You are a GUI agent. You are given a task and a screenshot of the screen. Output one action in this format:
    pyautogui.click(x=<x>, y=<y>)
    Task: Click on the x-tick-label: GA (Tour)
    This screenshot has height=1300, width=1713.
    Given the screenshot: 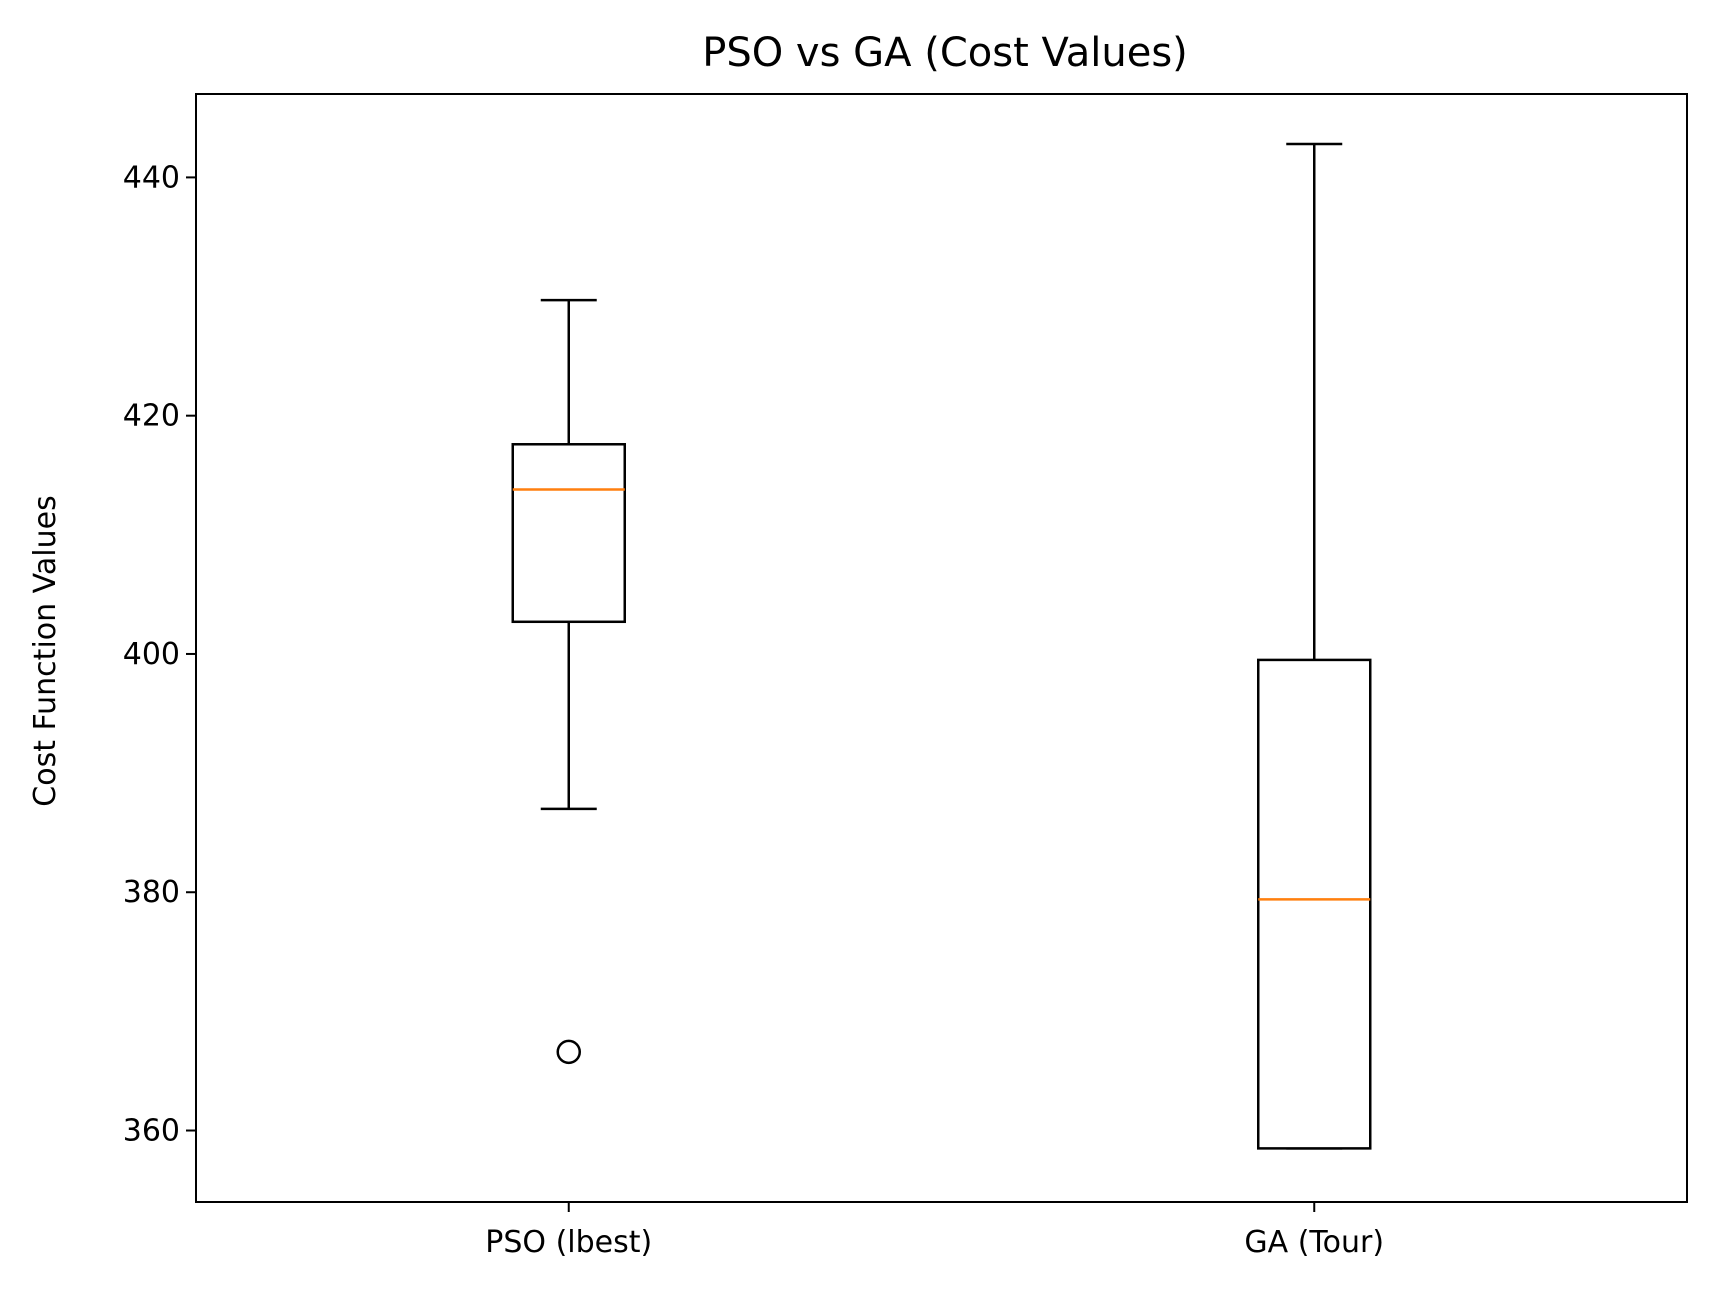 What is the action you would take?
    pyautogui.click(x=1314, y=1242)
    